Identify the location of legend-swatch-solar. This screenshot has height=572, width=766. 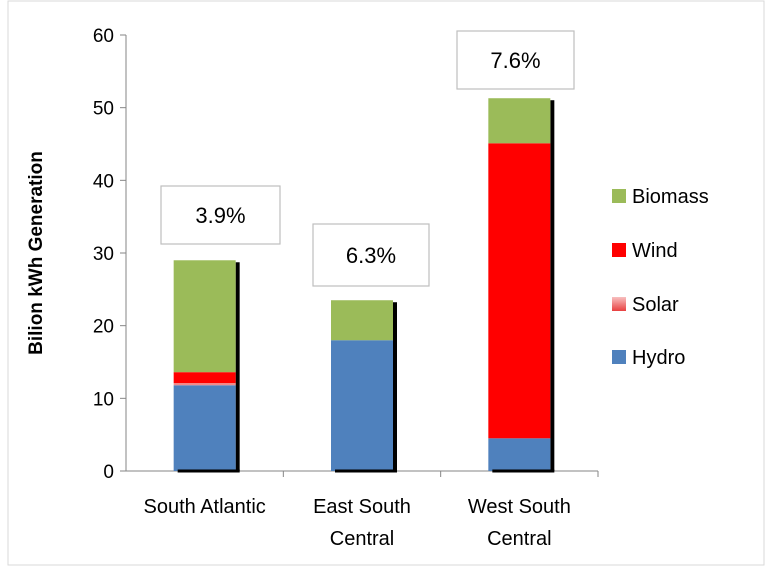
(619, 304).